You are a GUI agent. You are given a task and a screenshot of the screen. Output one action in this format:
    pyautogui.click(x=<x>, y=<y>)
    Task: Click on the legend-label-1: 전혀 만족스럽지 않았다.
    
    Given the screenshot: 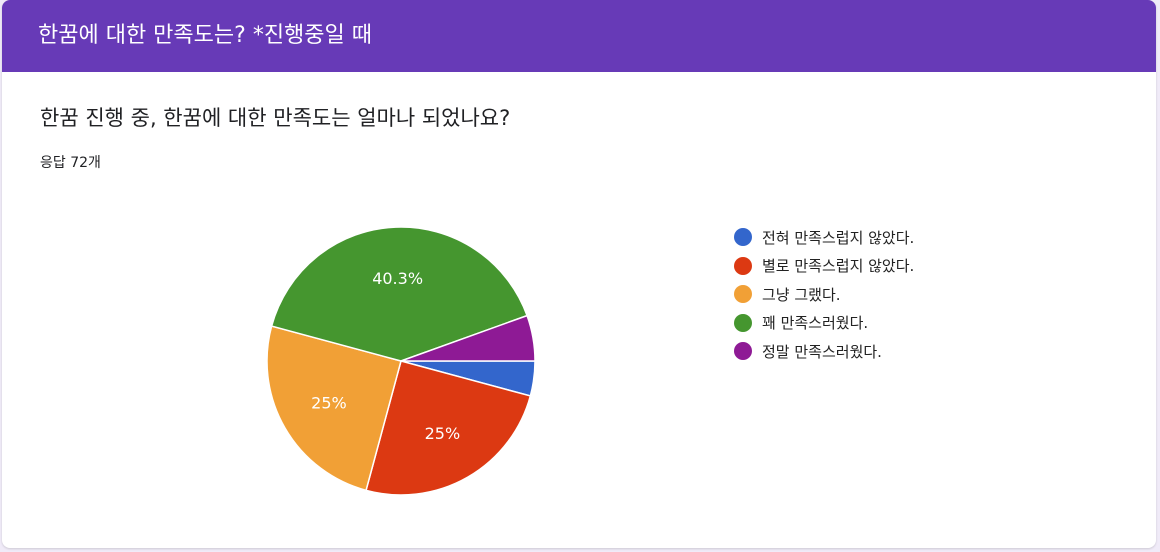 What is the action you would take?
    pyautogui.click(x=838, y=237)
    